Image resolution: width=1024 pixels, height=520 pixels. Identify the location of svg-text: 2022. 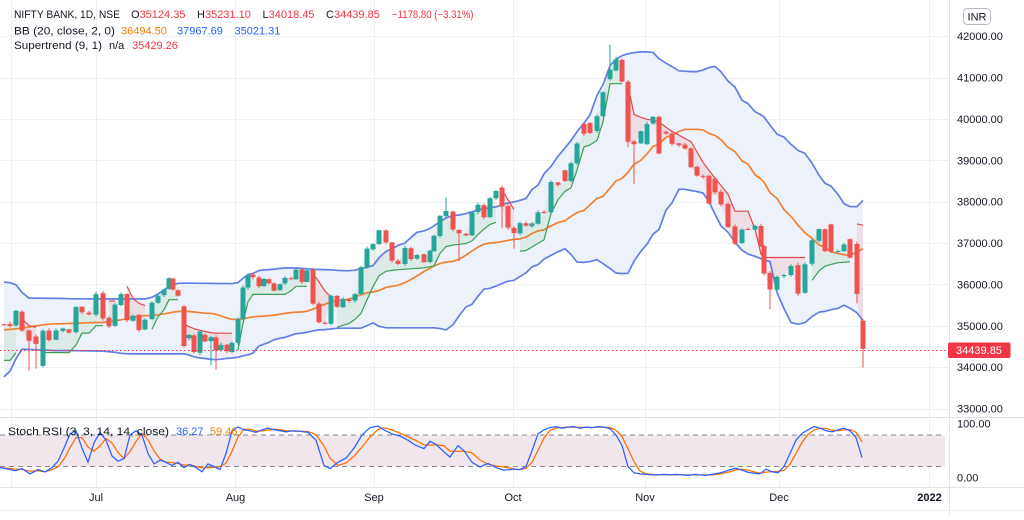
(929, 498).